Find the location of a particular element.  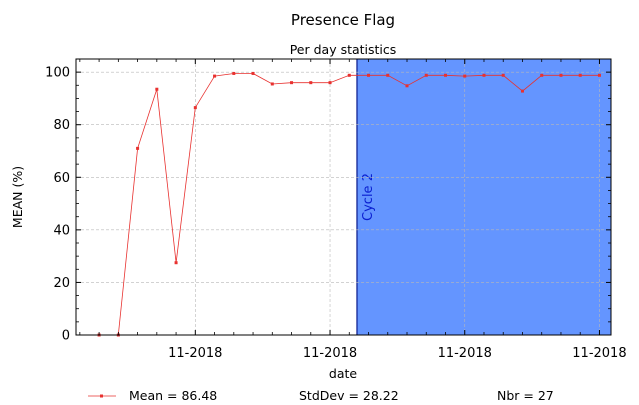

x-axis-label: date is located at coordinates (343, 373).